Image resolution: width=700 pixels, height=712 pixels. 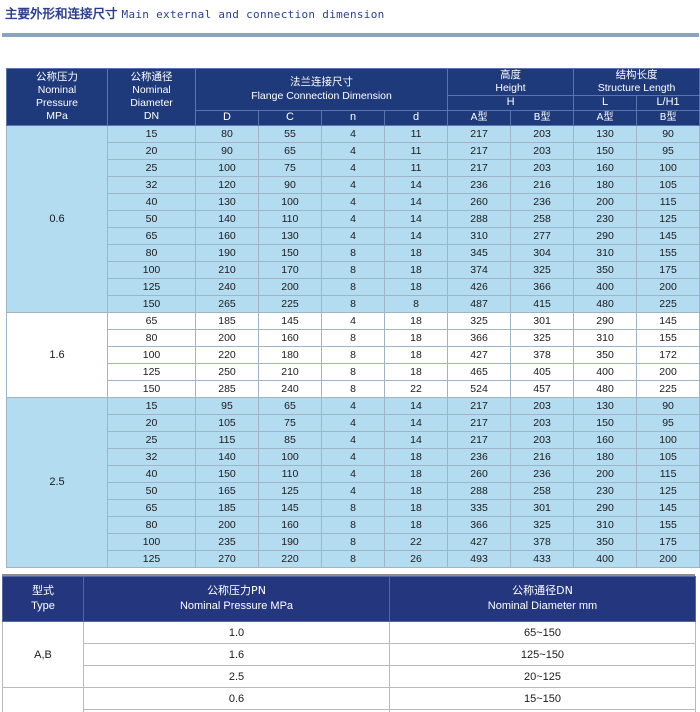 I want to click on cell-c: 110, so click(x=290, y=473).